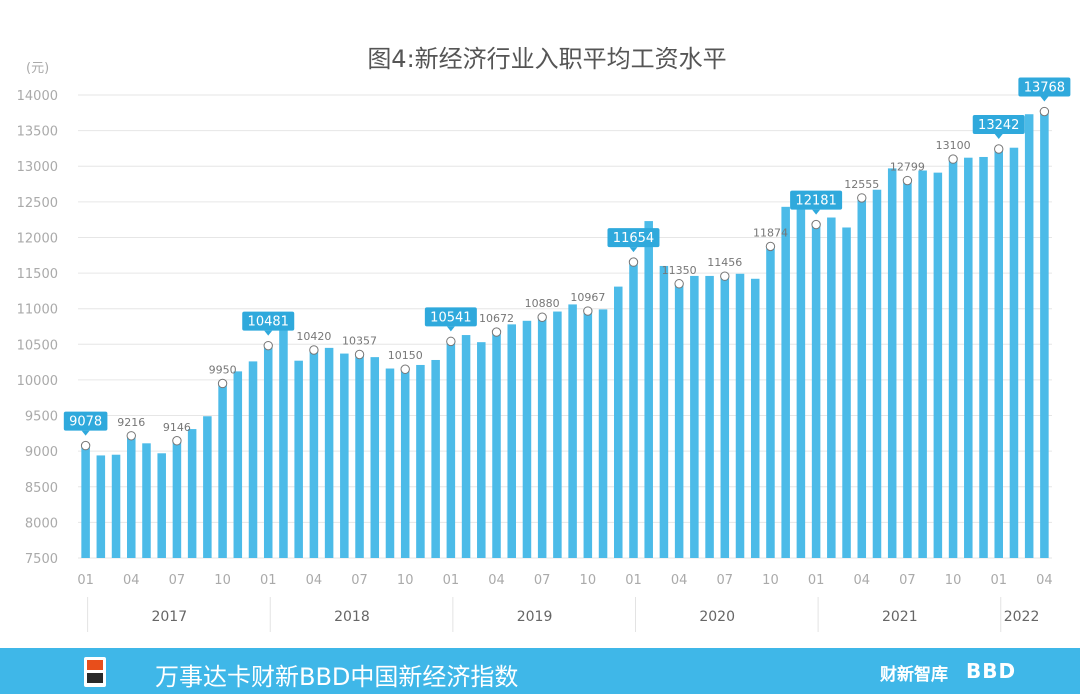  What do you see at coordinates (546, 59) in the screenshot?
I see `chart-title: 图4:新经济行业入职平均工资水平` at bounding box center [546, 59].